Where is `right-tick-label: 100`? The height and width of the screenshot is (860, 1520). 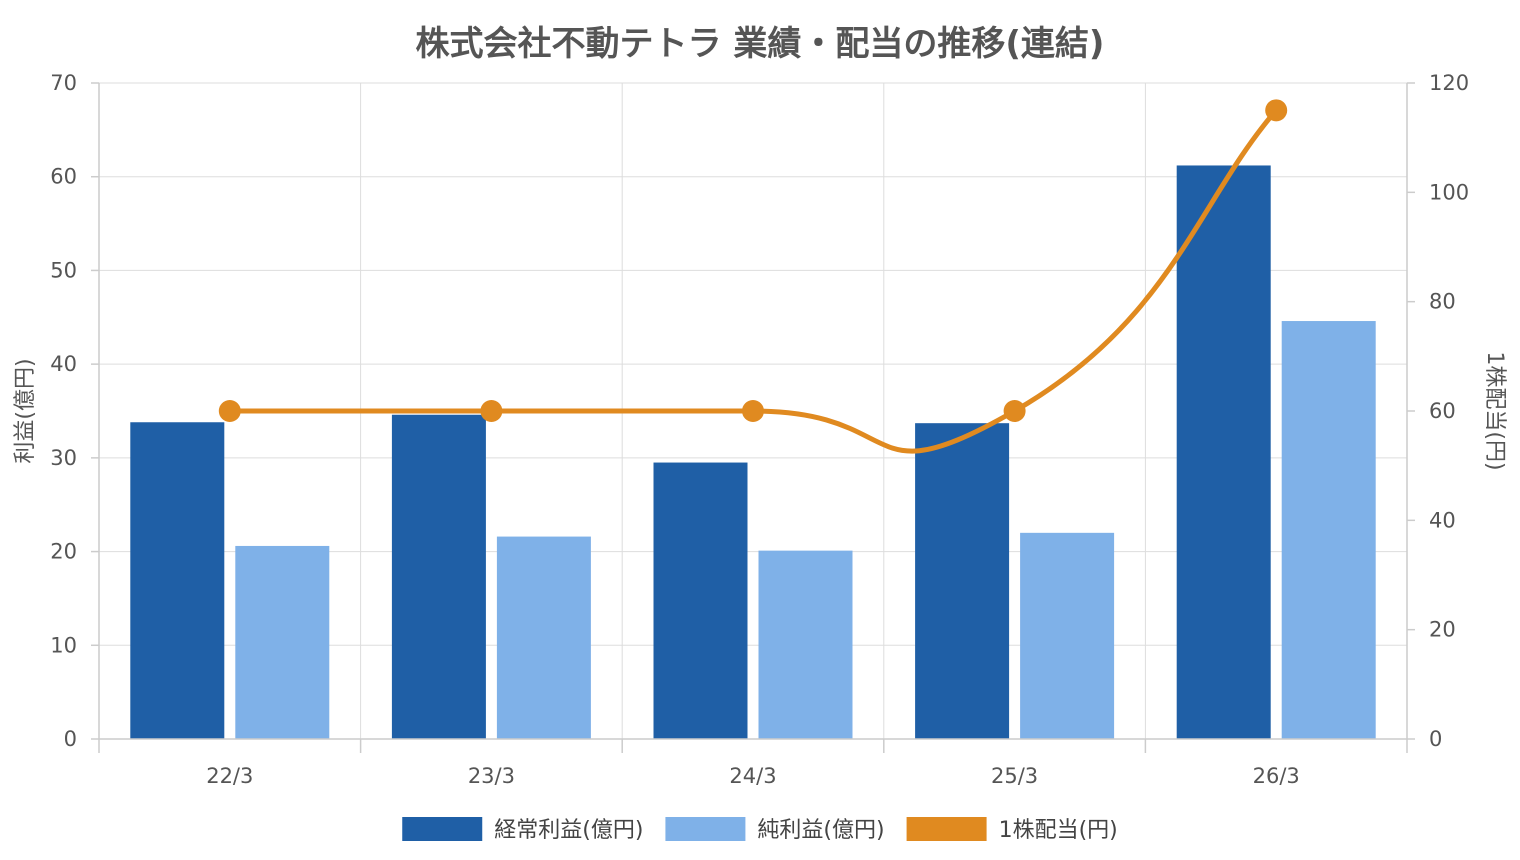
right-tick-label: 100 is located at coordinates (1449, 192).